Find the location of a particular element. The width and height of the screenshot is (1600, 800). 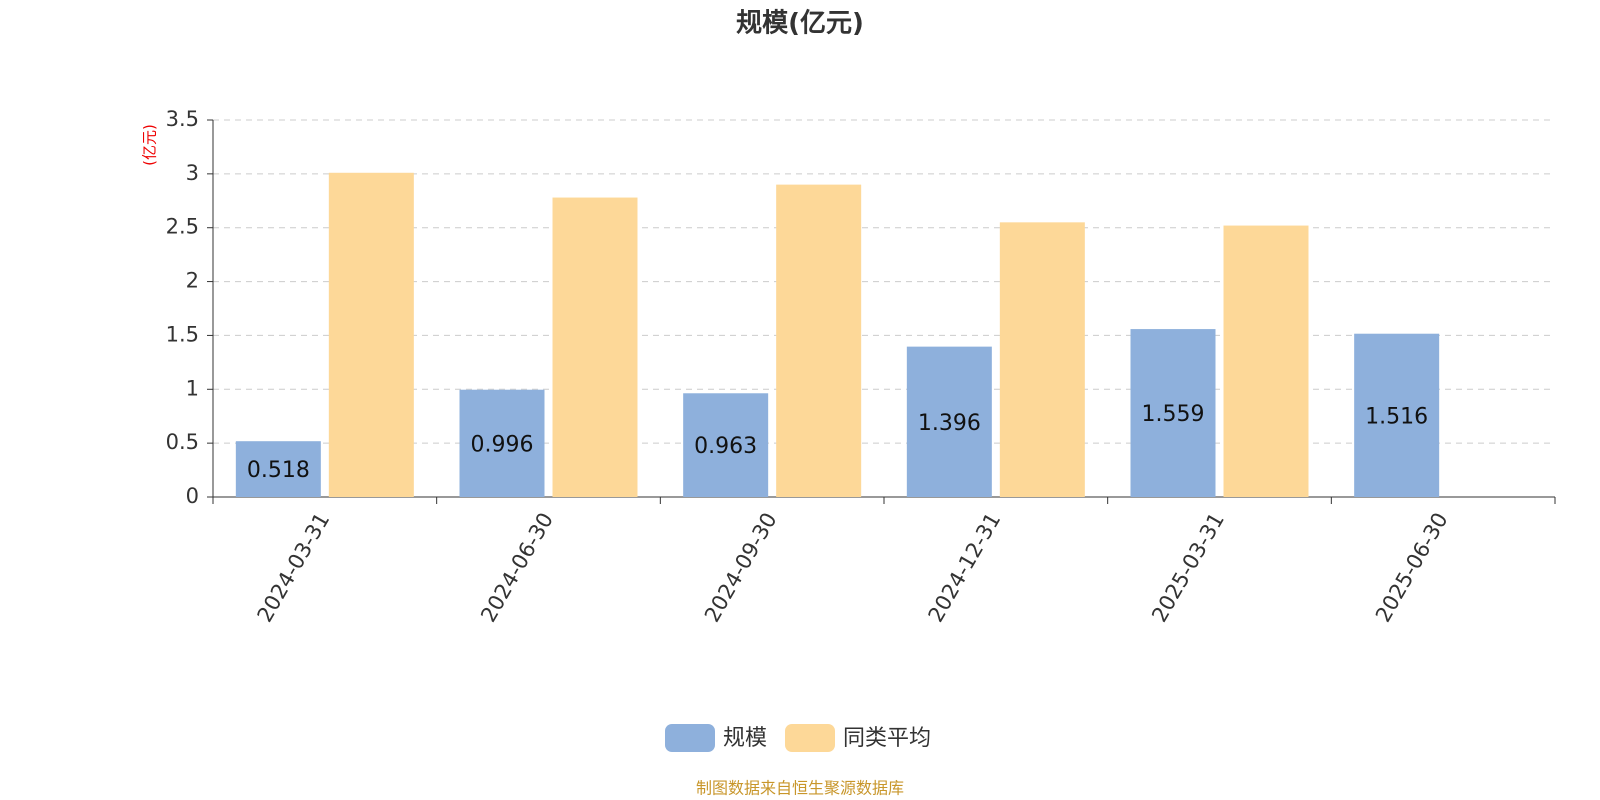

data-label: 1.396 is located at coordinates (949, 423).